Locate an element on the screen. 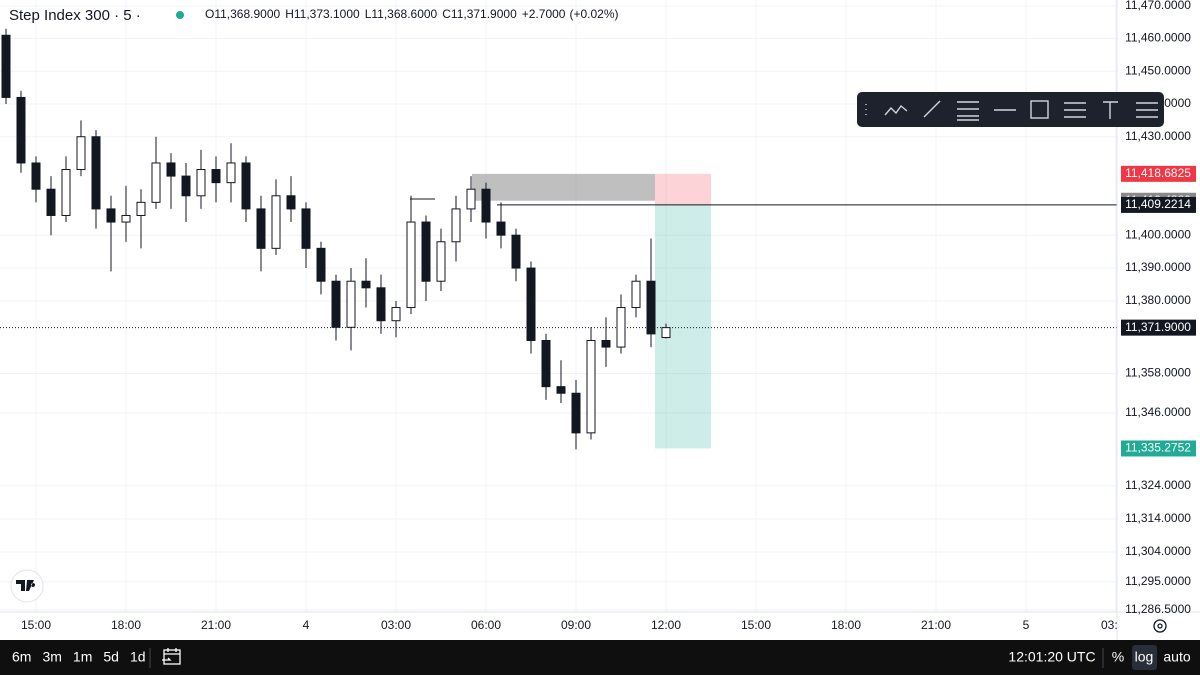 The width and height of the screenshot is (1200, 675). ohlc-value: 11,368.6000 is located at coordinates (404, 14).